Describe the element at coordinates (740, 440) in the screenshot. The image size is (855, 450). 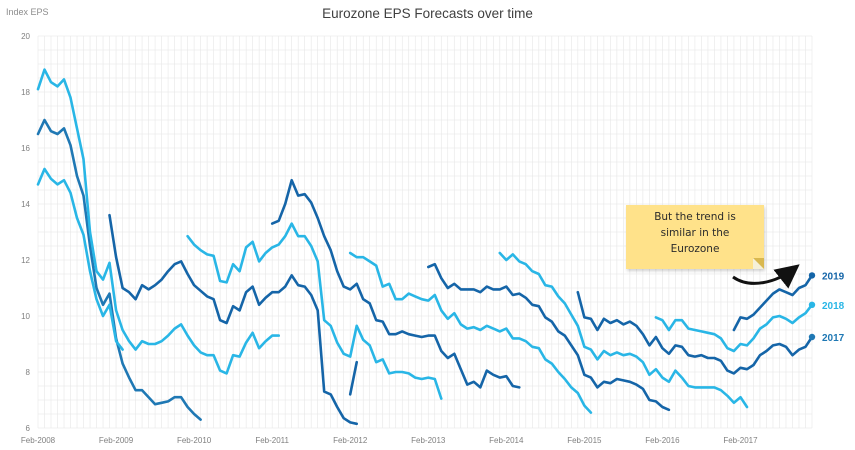
I see `x-tick-label: Feb-2017` at that location.